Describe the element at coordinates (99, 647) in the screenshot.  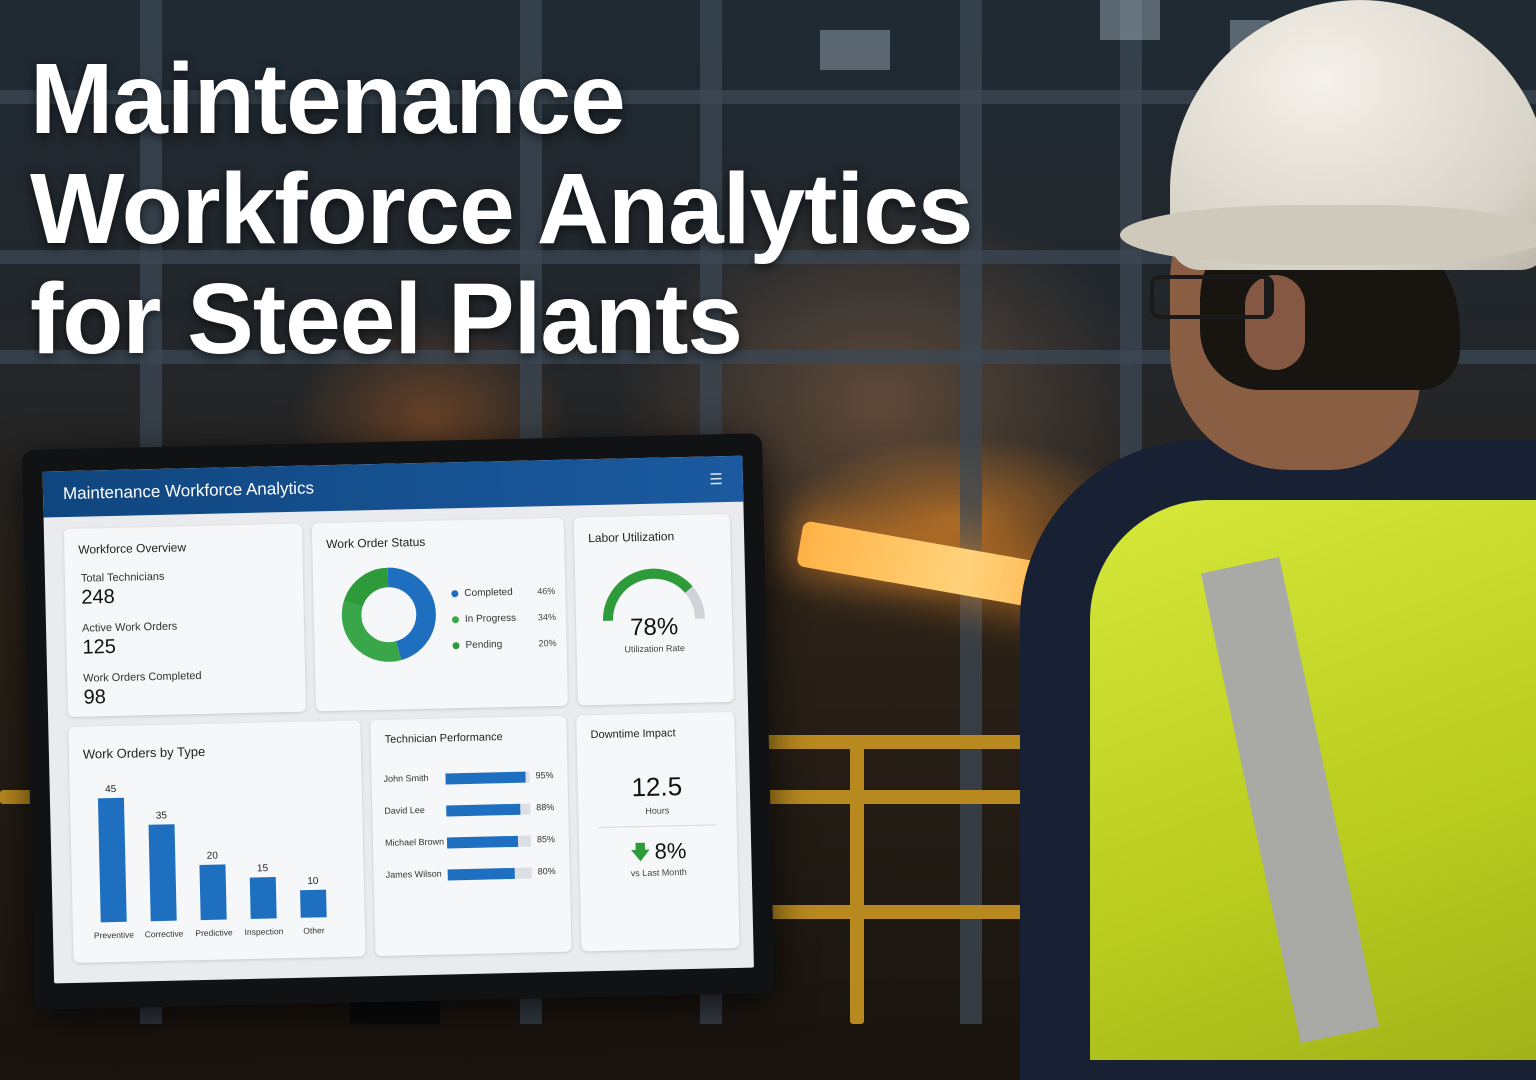
I see `stat-value: 125` at that location.